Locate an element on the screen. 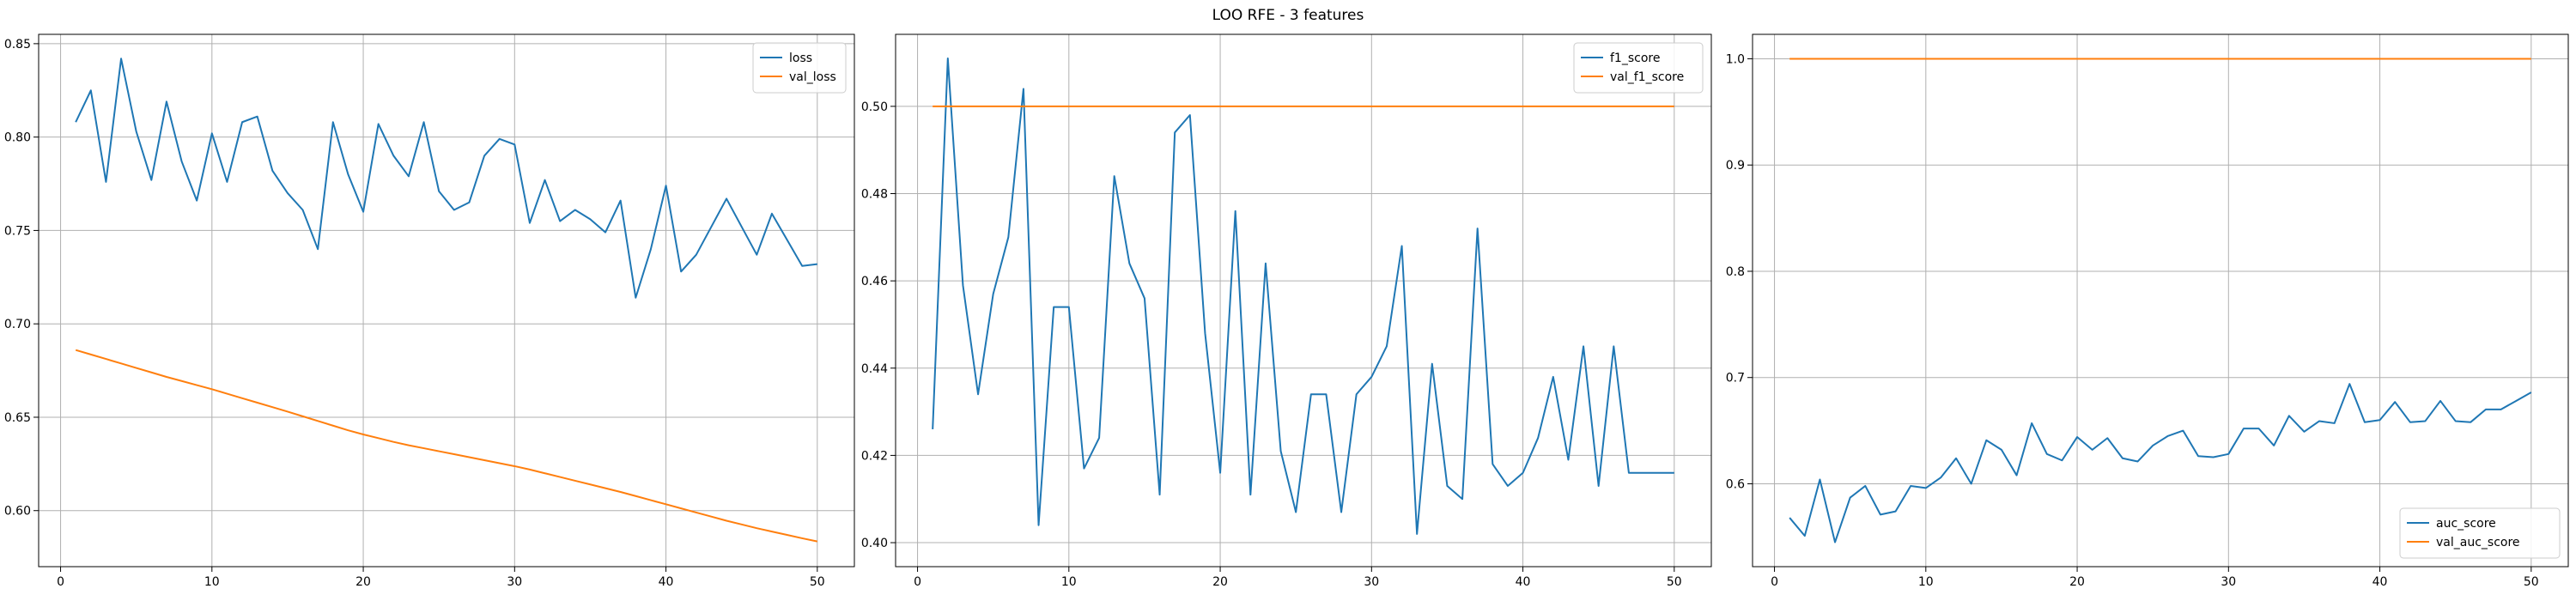 The height and width of the screenshot is (601, 2576). y-tick-label: 0.48 is located at coordinates (874, 194).